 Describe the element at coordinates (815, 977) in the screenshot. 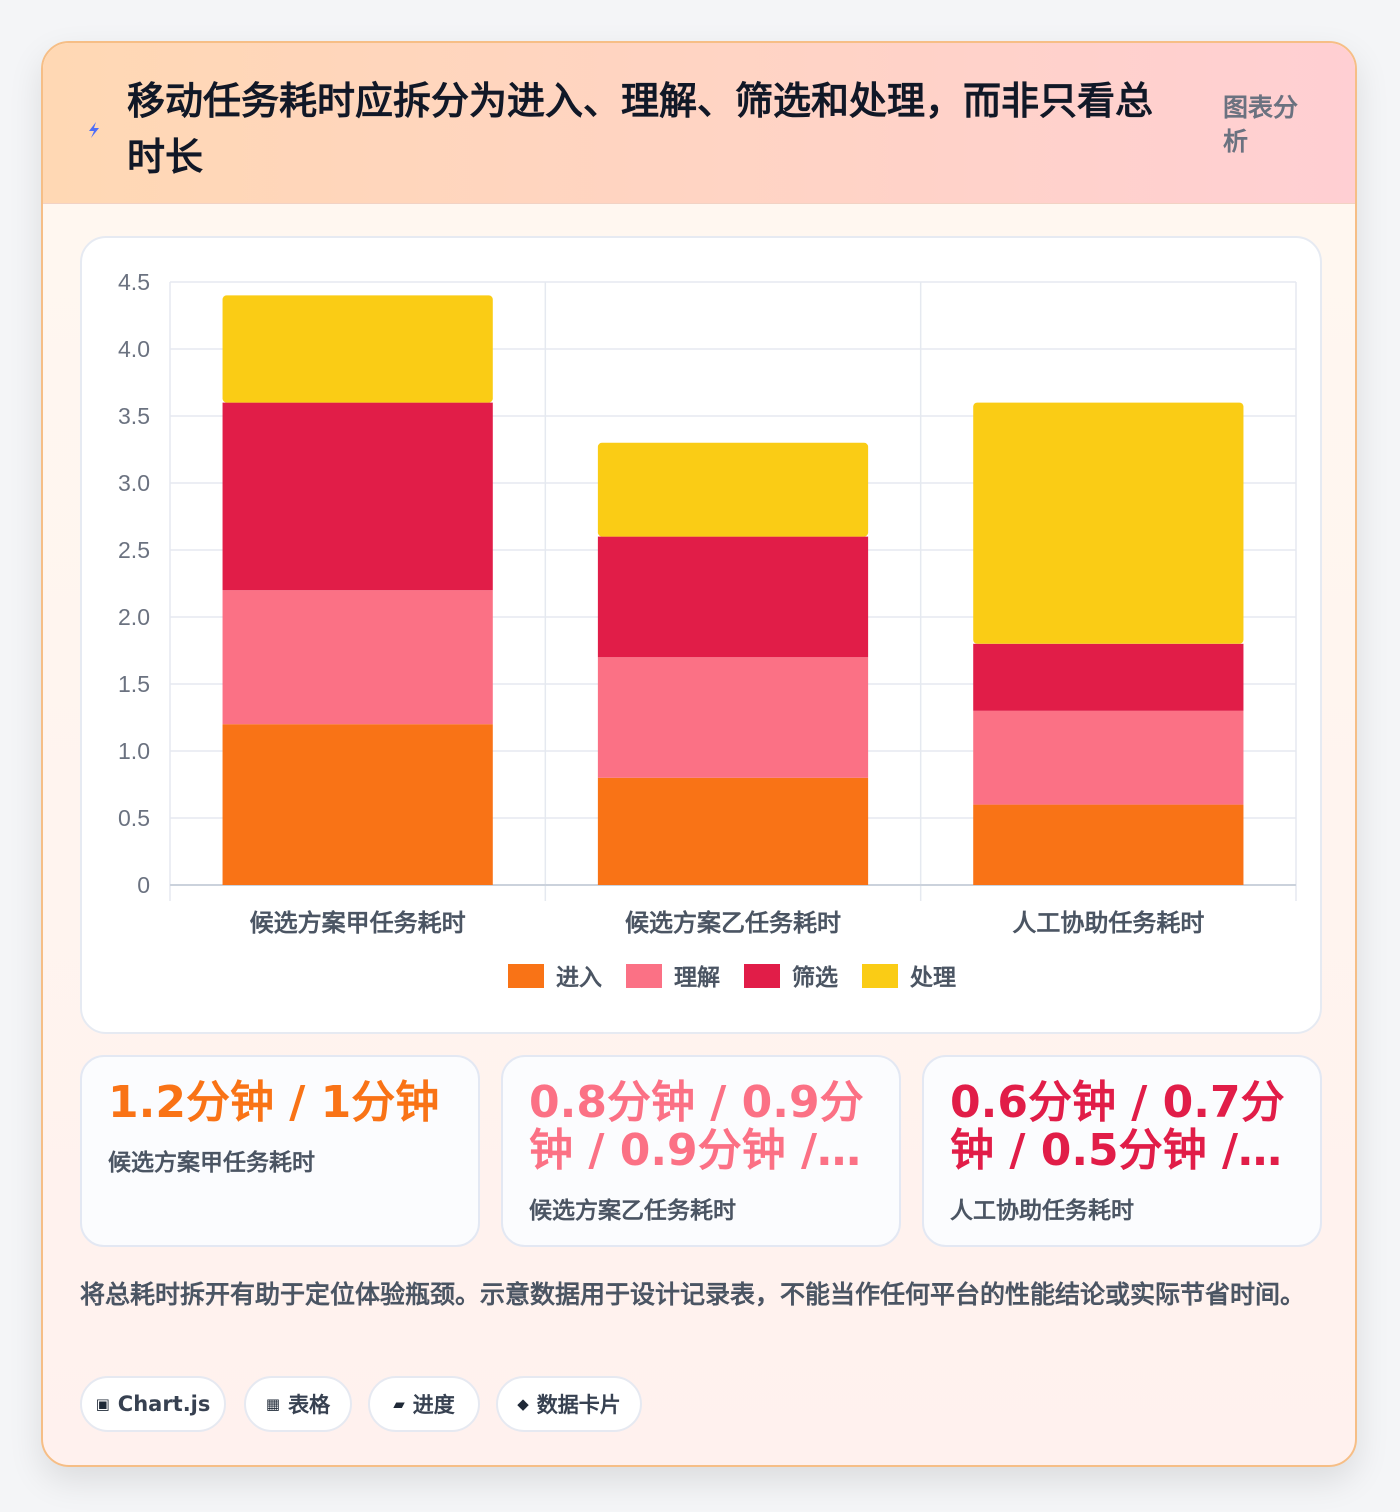

I see `legend-label: 筛选` at that location.